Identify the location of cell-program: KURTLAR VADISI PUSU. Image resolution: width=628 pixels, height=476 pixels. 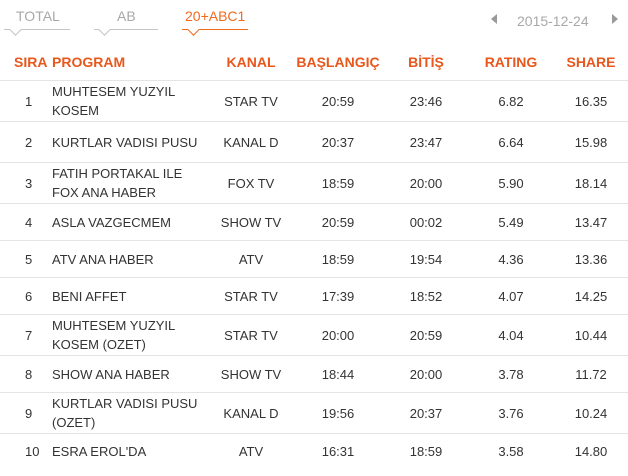
(131, 142).